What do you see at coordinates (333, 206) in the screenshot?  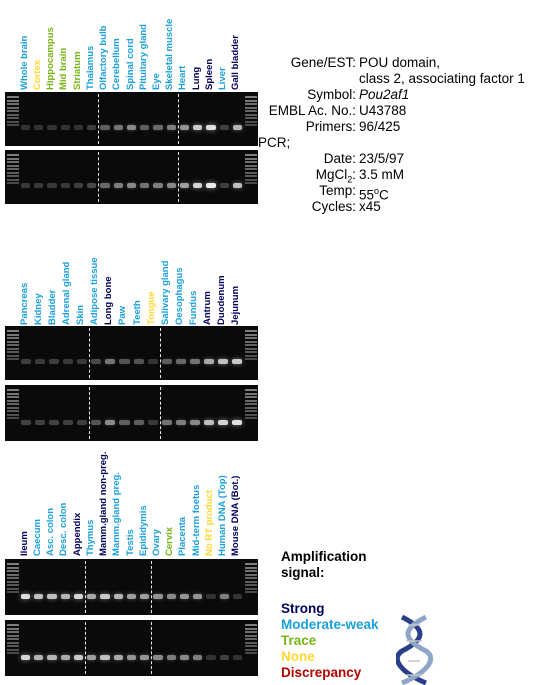 I see `info-key: Cycles:` at bounding box center [333, 206].